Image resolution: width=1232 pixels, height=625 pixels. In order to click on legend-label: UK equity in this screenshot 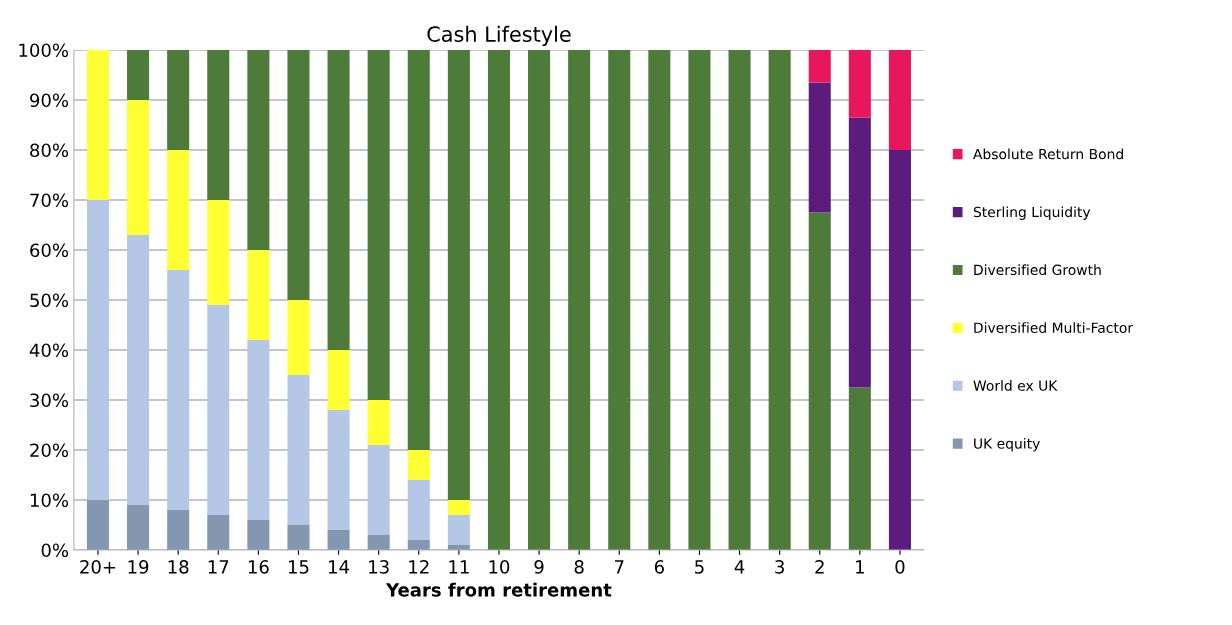, I will do `click(1007, 444)`.